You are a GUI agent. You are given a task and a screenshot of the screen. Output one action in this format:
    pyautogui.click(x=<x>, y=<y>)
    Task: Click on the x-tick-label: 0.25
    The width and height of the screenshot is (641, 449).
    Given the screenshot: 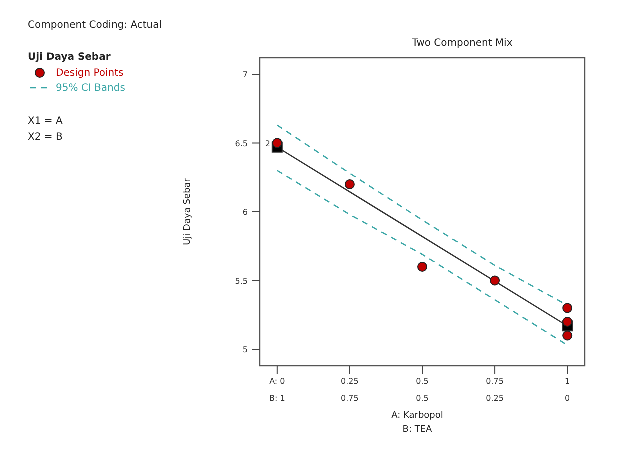 What is the action you would take?
    pyautogui.click(x=350, y=381)
    